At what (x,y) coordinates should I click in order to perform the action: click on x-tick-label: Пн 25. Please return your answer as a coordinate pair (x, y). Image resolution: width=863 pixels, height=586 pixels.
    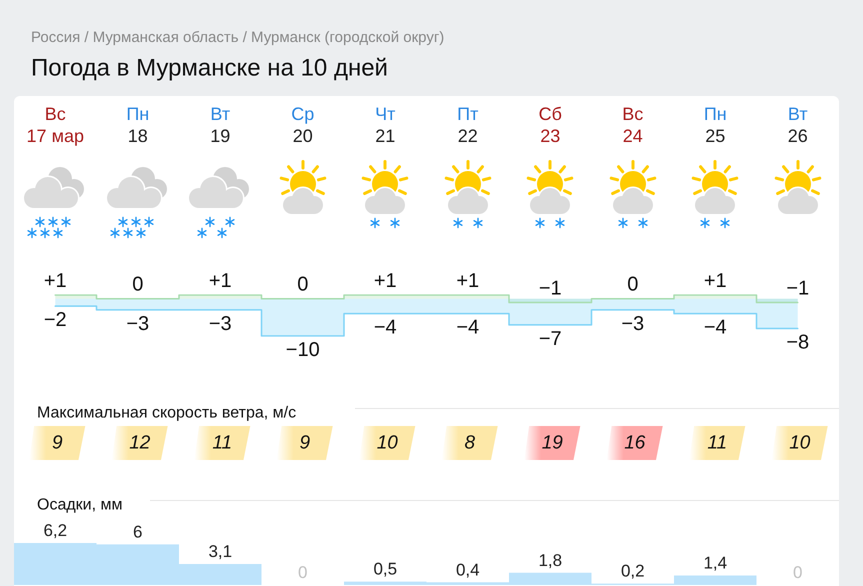
    Looking at the image, I should click on (715, 125).